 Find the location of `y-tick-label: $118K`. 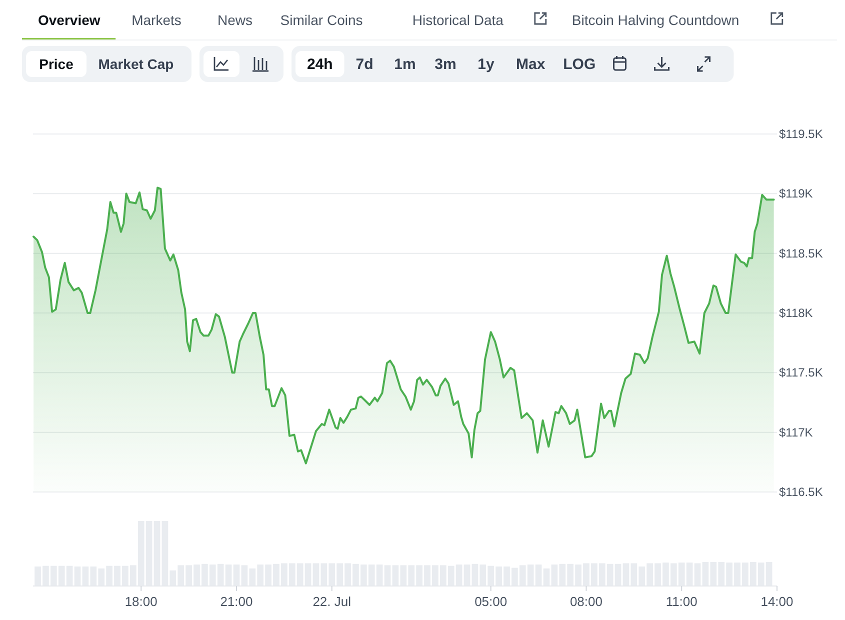

y-tick-label: $118K is located at coordinates (796, 313).